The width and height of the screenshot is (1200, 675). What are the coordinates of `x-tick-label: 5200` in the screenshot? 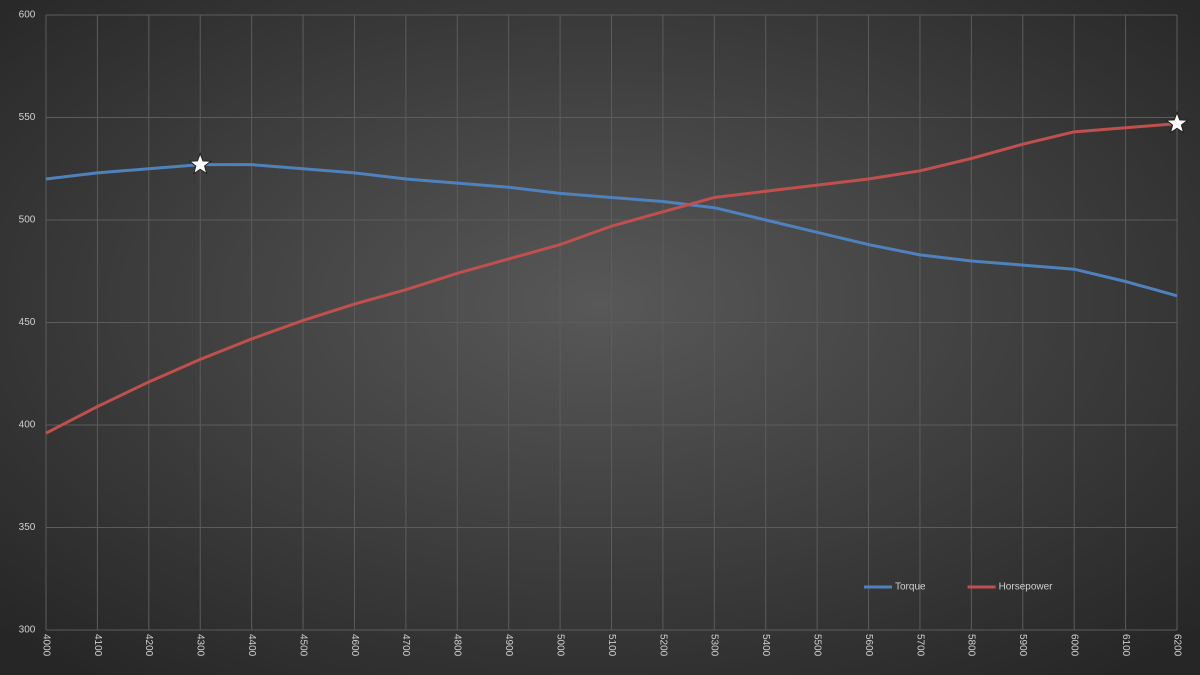 It's located at (662, 645).